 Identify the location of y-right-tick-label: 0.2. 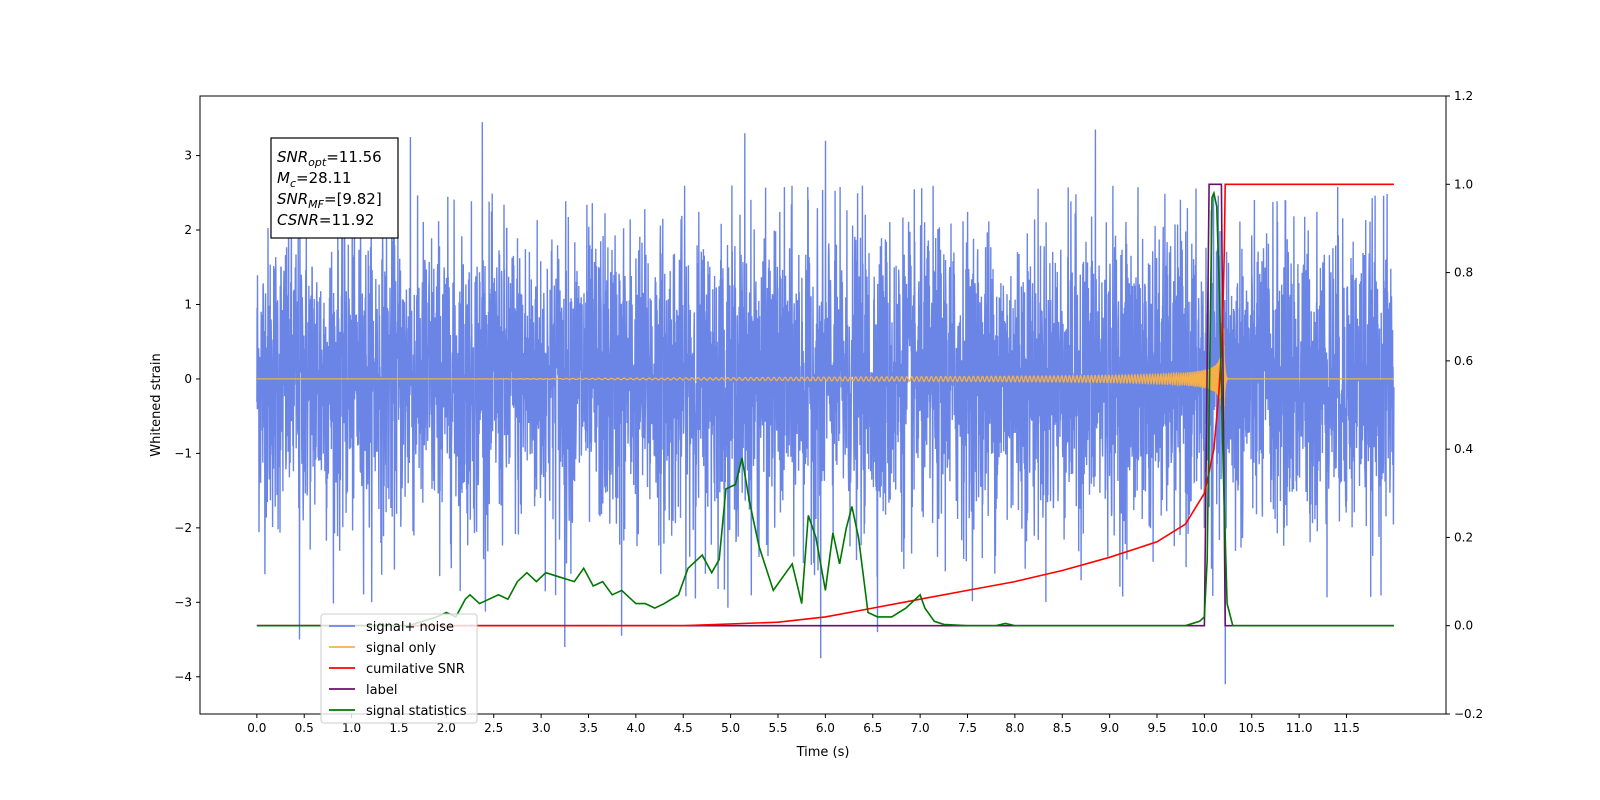
(1463, 537).